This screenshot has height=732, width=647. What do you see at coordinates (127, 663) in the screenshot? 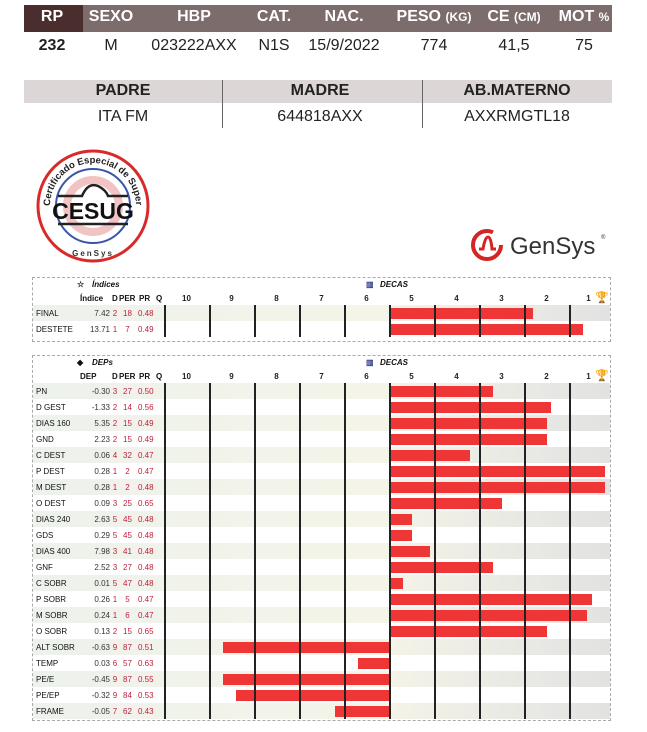
I see `row-per: 57` at bounding box center [127, 663].